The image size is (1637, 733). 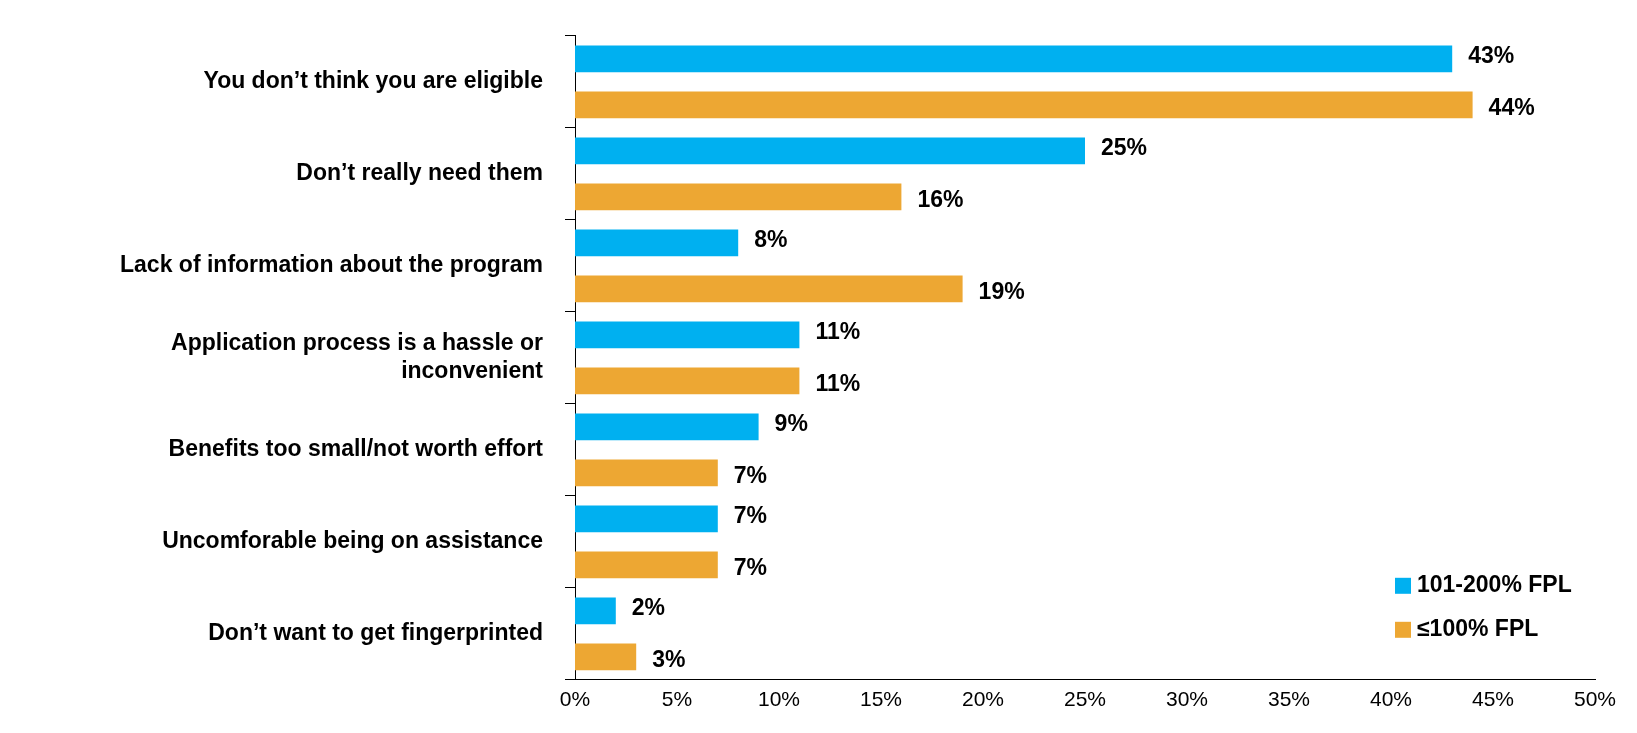 What do you see at coordinates (1493, 699) in the screenshot?
I see `x-tick-label: 45%` at bounding box center [1493, 699].